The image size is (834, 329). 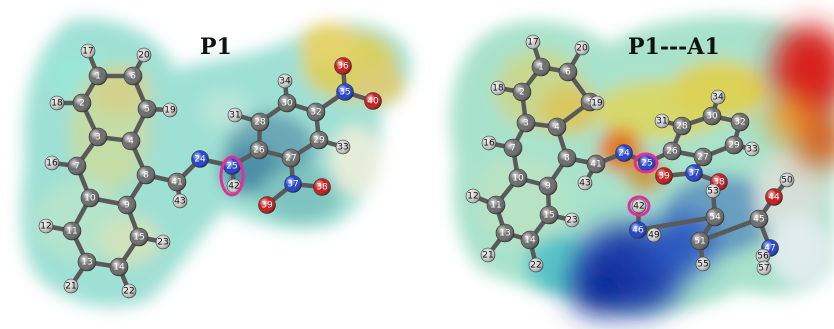 What do you see at coordinates (571, 221) in the screenshot?
I see `atom-label-23: 23` at bounding box center [571, 221].